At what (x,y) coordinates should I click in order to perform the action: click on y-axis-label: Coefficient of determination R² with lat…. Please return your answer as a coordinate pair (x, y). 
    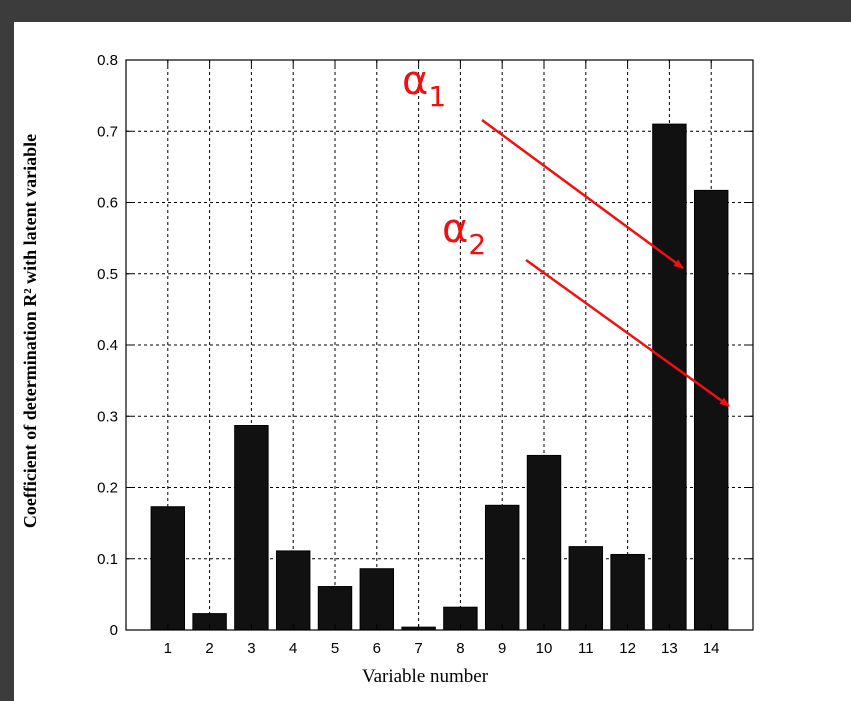
    Looking at the image, I should click on (30, 331).